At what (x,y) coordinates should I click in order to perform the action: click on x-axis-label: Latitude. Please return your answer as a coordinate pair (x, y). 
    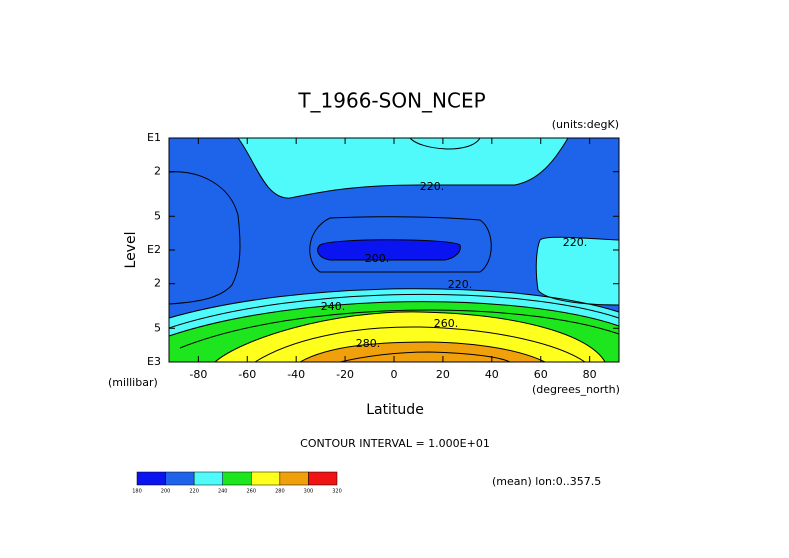
    Looking at the image, I should click on (395, 410).